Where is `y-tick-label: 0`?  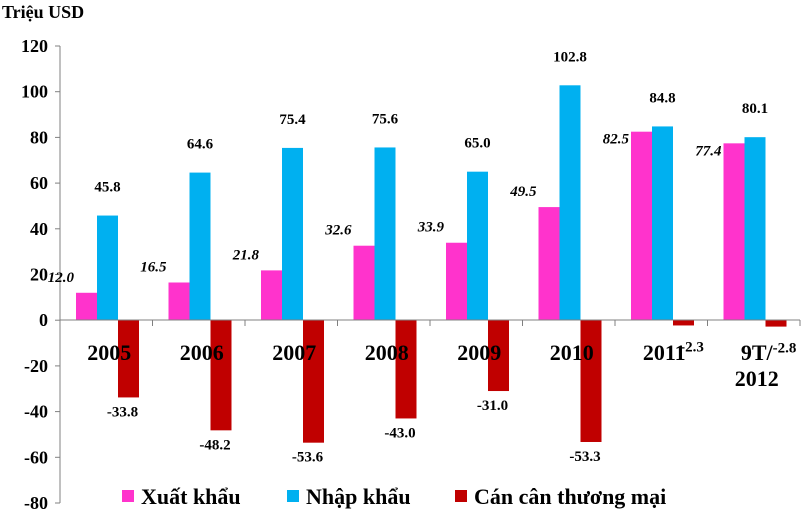 y-tick-label: 0 is located at coordinates (43, 320).